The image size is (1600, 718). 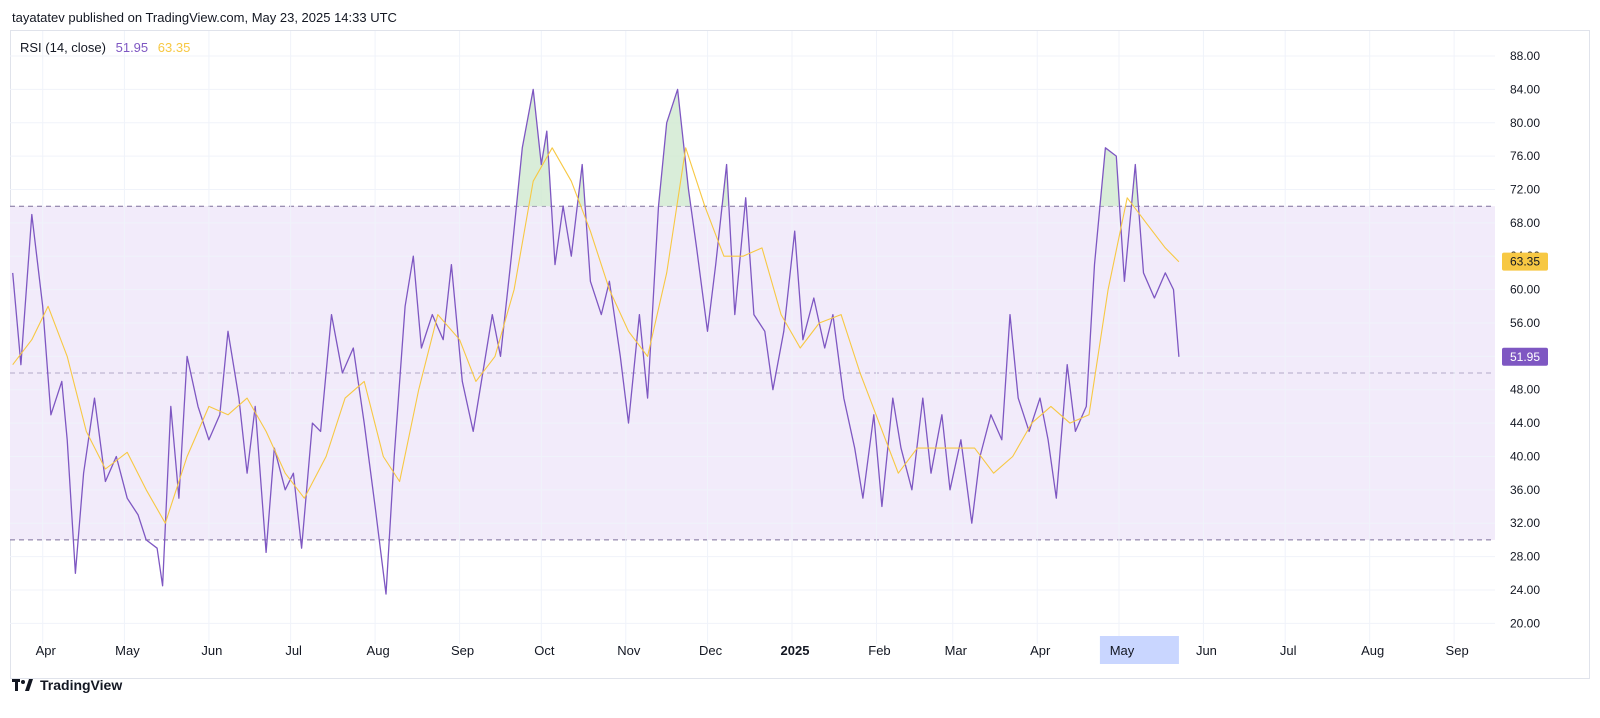 What do you see at coordinates (1525, 190) in the screenshot?
I see `y-tick-label: 72.00` at bounding box center [1525, 190].